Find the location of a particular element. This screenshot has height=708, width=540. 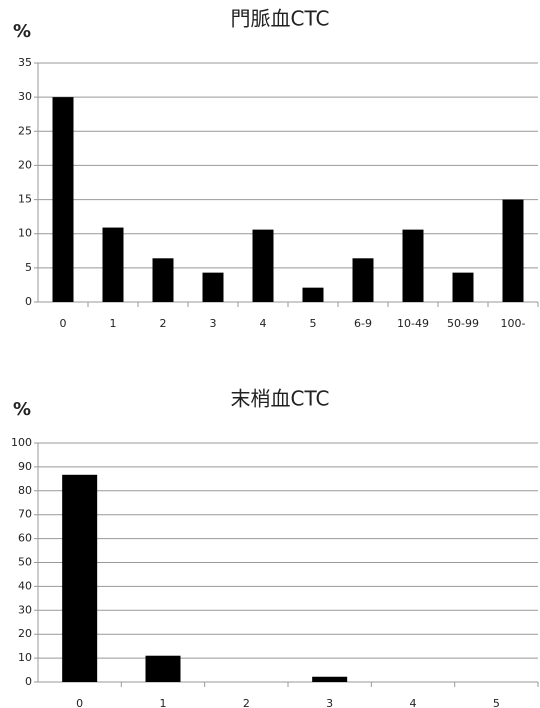

x-tick-label: 50-99 is located at coordinates (463, 323).